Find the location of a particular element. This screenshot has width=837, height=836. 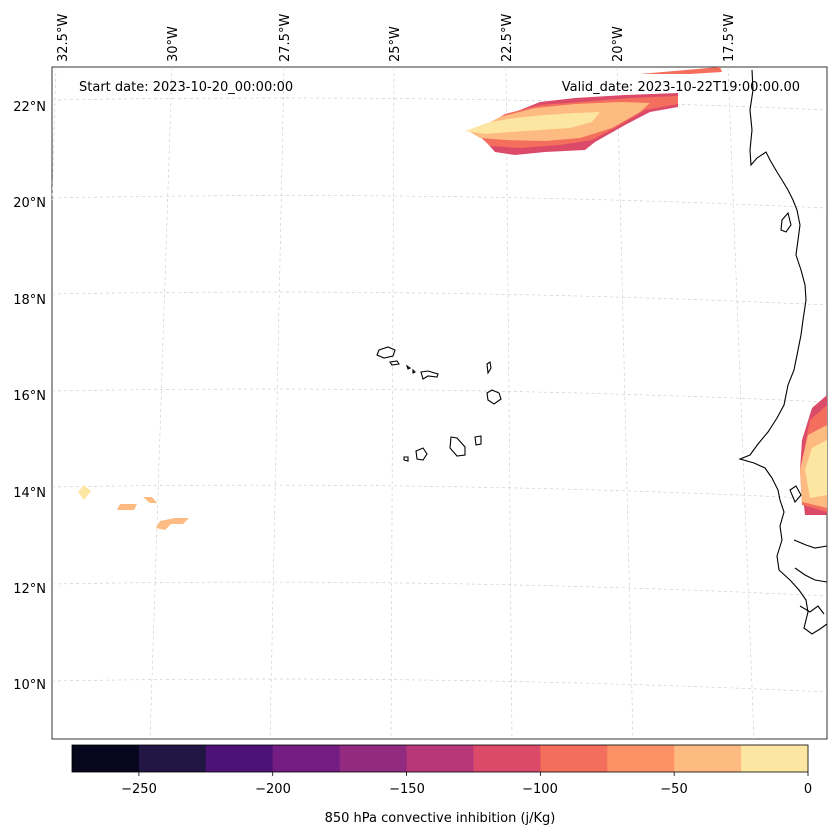

lon-label-30w: 30°W is located at coordinates (173, 44).